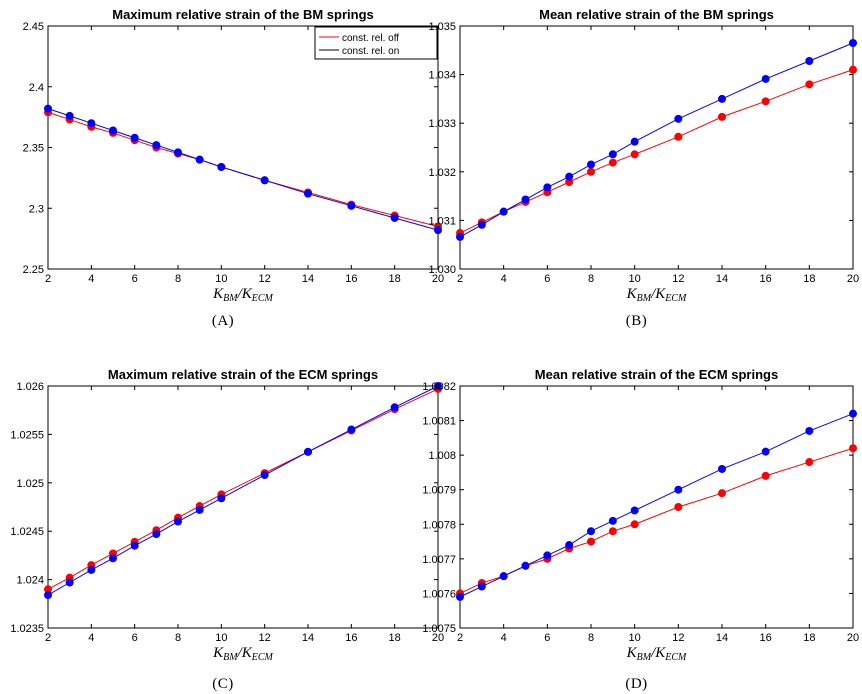 The width and height of the screenshot is (862, 694). I want to click on series-line-off, so click(243, 489).